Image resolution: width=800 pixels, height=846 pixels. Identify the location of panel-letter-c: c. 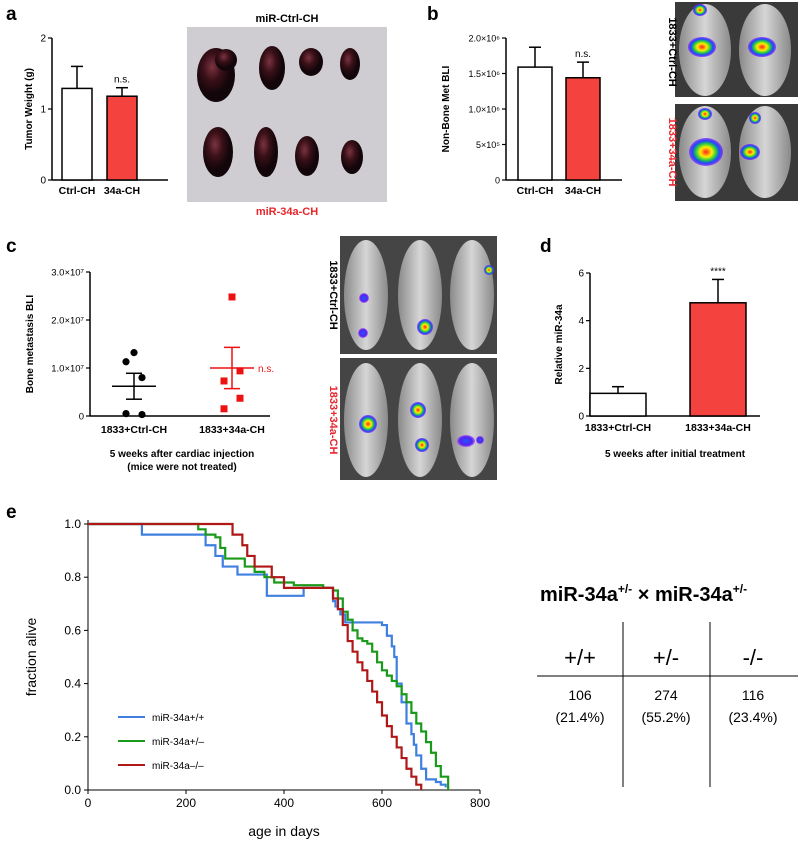
(11, 246).